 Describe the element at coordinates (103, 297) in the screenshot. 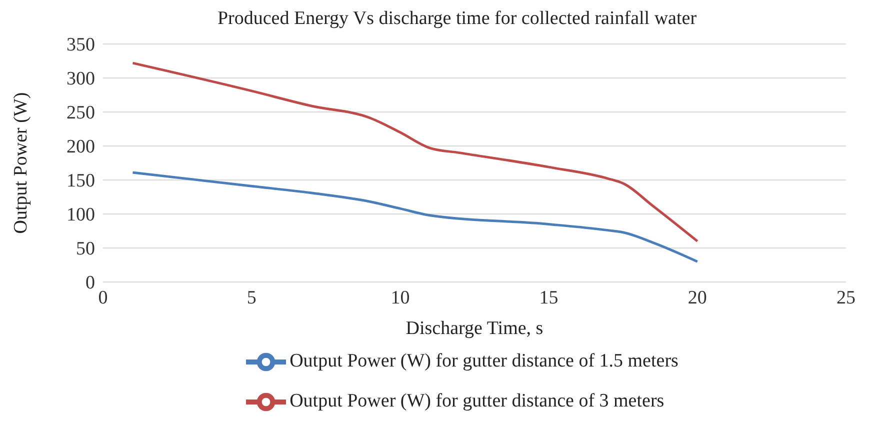

I see `x-tick-label: 0` at that location.